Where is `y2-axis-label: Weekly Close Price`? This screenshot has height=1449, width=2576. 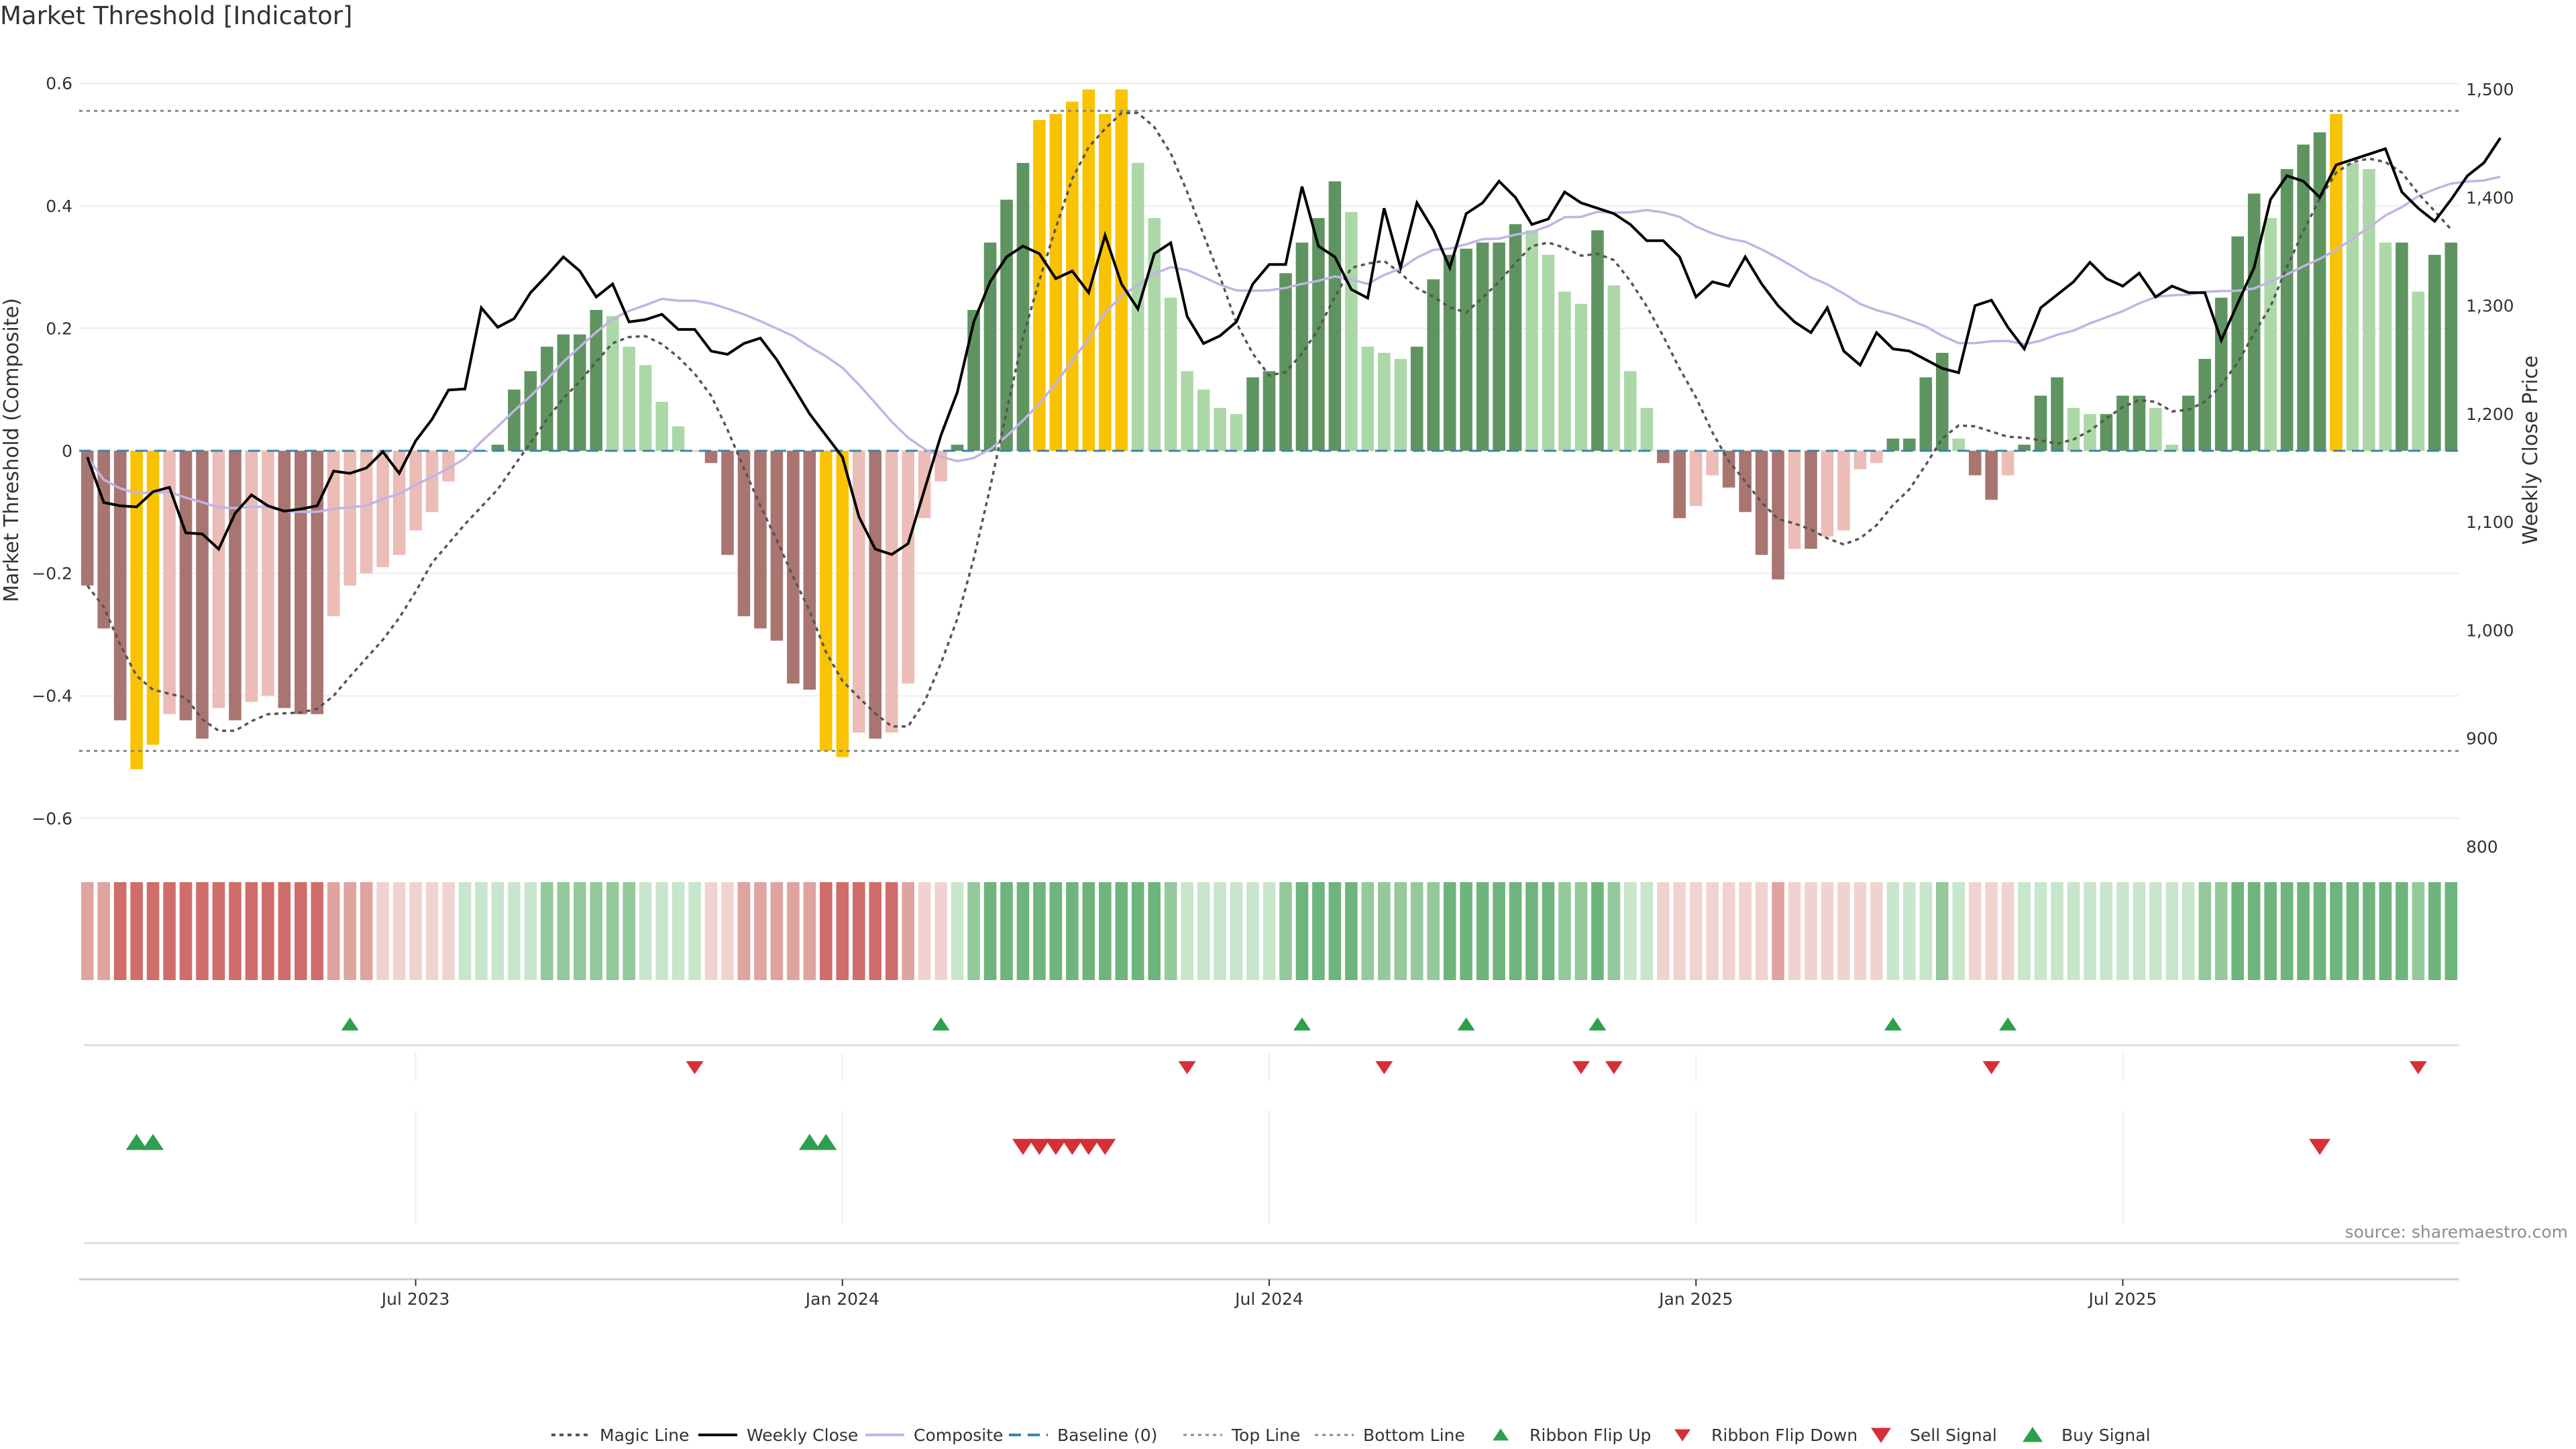 y2-axis-label: Weekly Close Price is located at coordinates (2530, 450).